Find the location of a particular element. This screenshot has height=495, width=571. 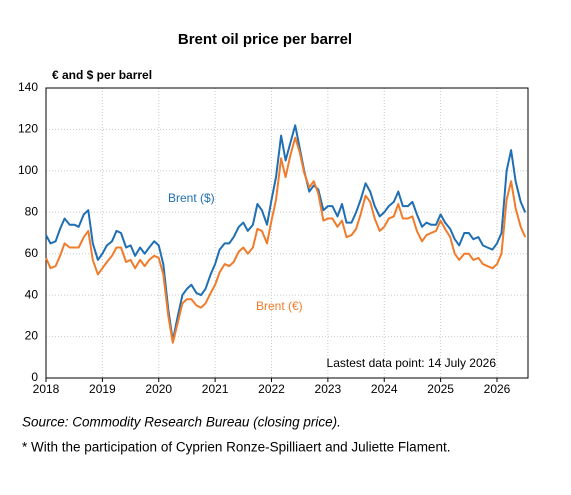

x-tick-label: 2018 is located at coordinates (46, 389).